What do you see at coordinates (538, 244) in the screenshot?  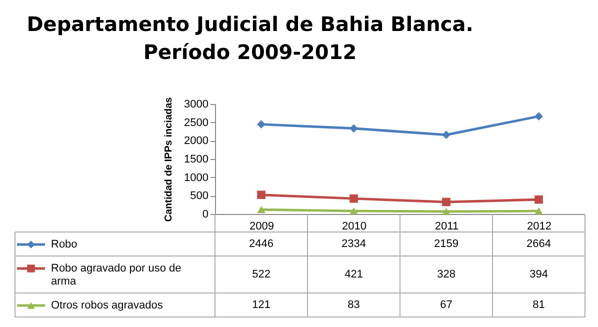 I see `data-label: 2664` at bounding box center [538, 244].